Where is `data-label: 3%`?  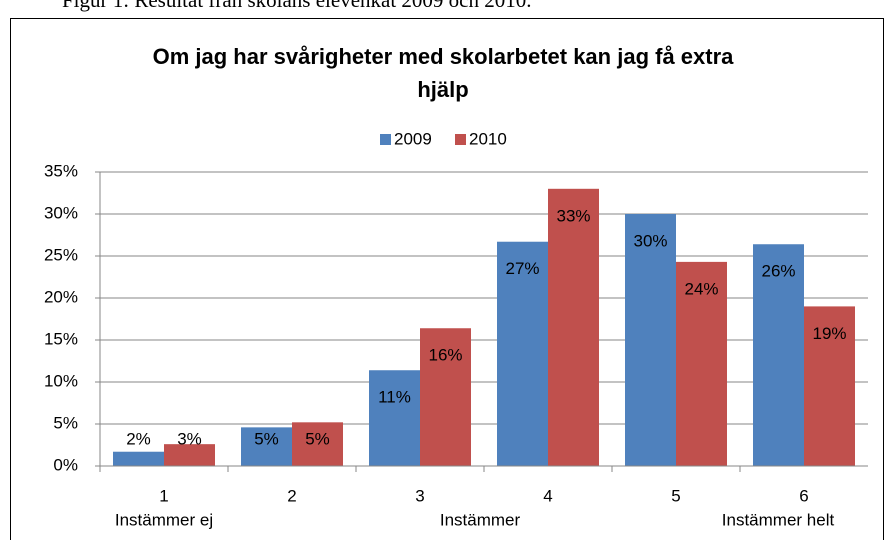
data-label: 3% is located at coordinates (189, 438).